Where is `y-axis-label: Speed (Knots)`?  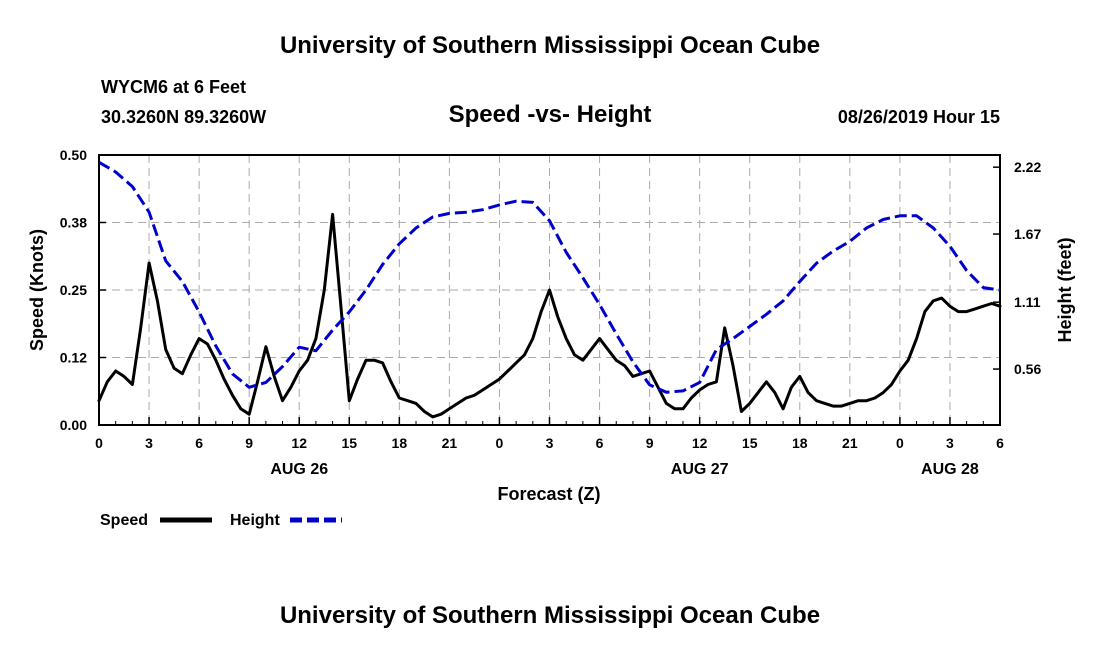
y-axis-label: Speed (Knots) is located at coordinates (37, 290).